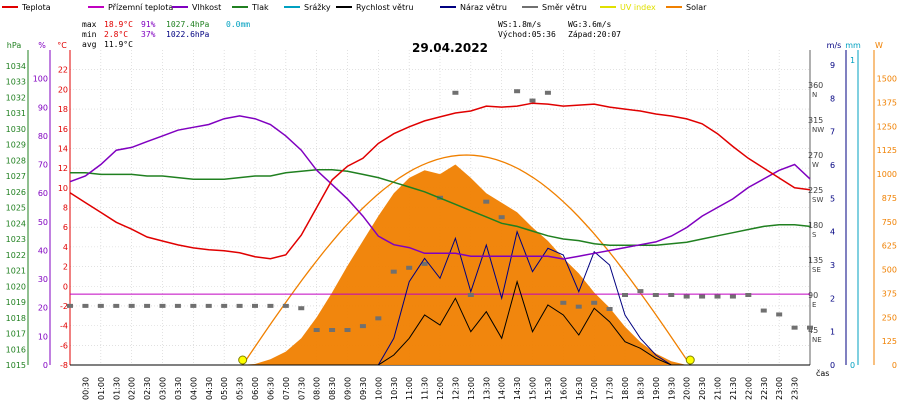 This screenshot has width=900, height=400. Describe the element at coordinates (65, 227) in the screenshot. I see `tick-celsius: 6` at that location.